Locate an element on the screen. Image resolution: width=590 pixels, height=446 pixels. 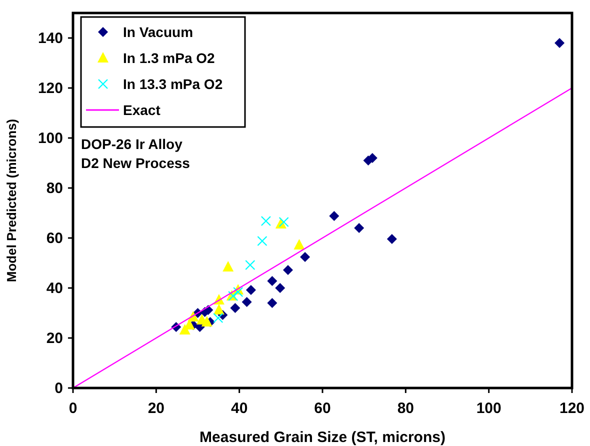
x-tick-label: 40 is located at coordinates (239, 408).